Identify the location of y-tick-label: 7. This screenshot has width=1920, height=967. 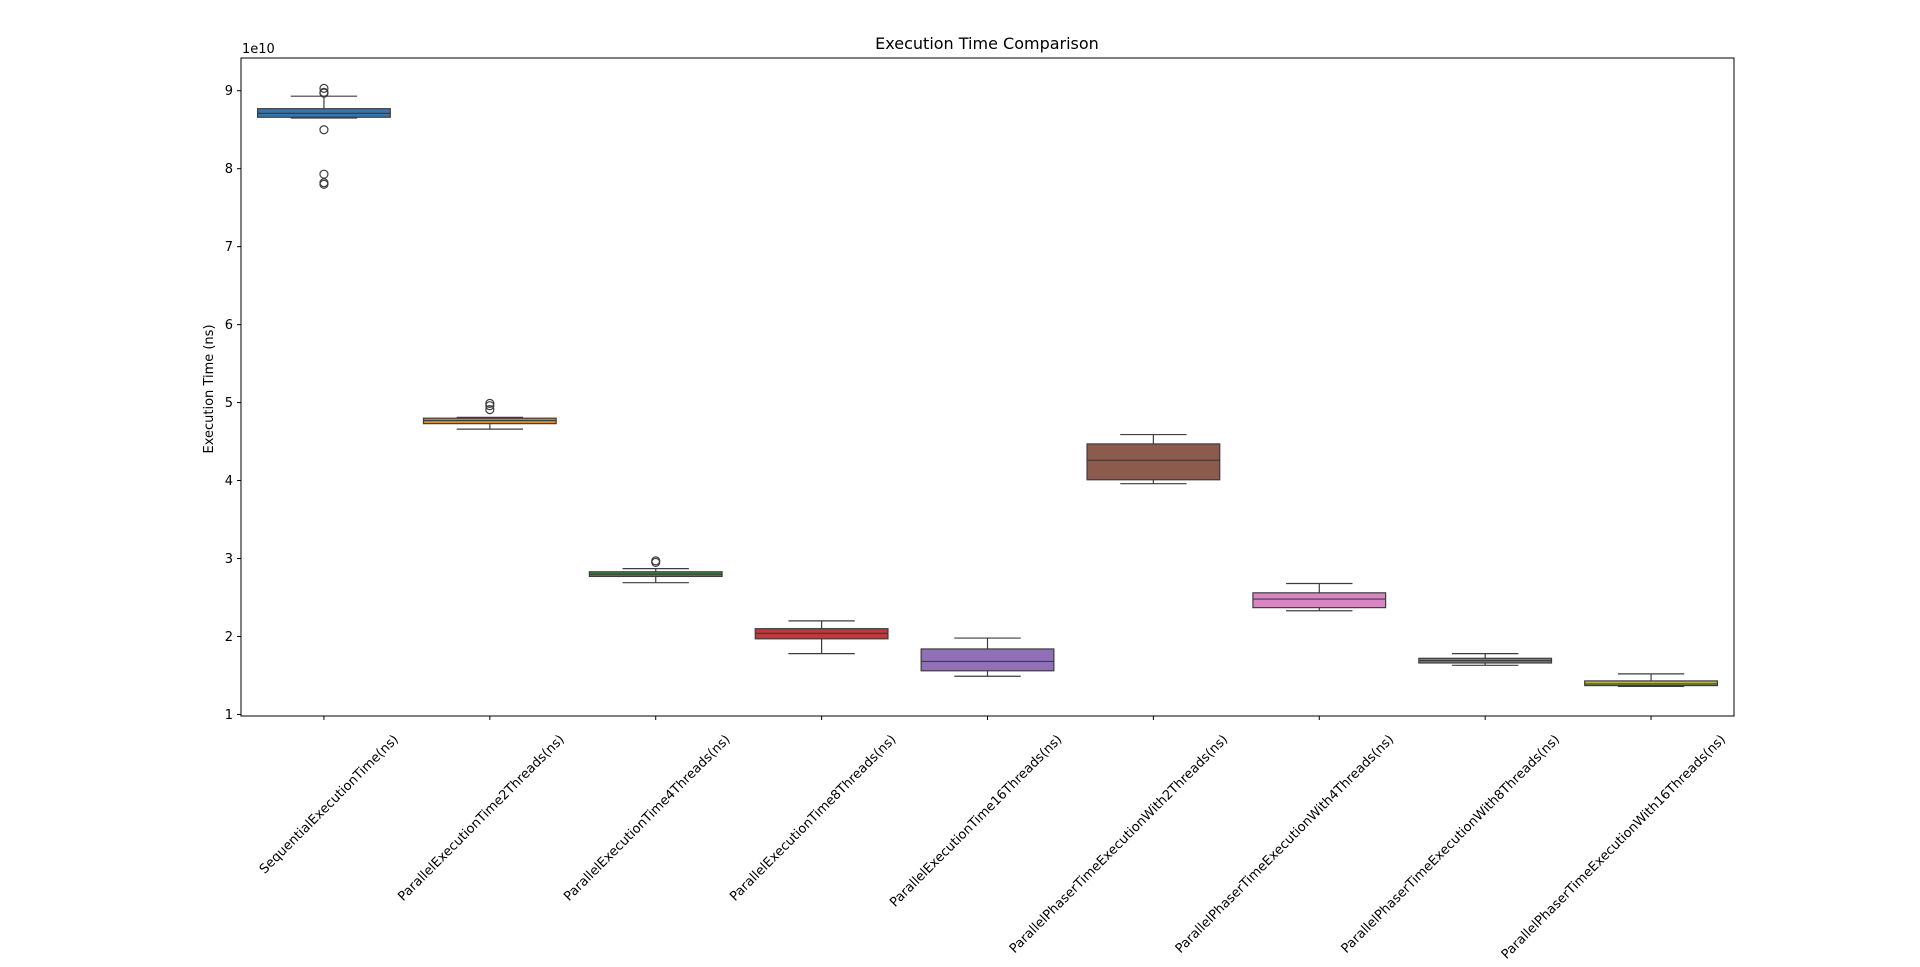
(229, 247).